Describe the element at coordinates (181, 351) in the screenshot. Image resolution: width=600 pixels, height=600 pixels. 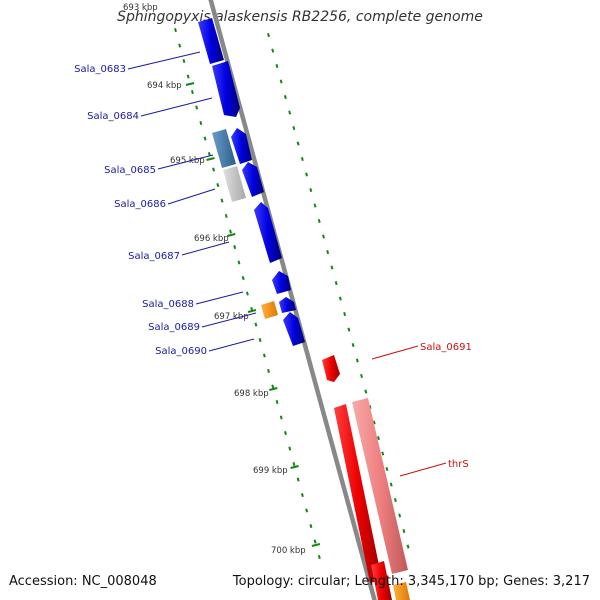
I see `gene-label-Sala_0690: Sala_0690` at that location.